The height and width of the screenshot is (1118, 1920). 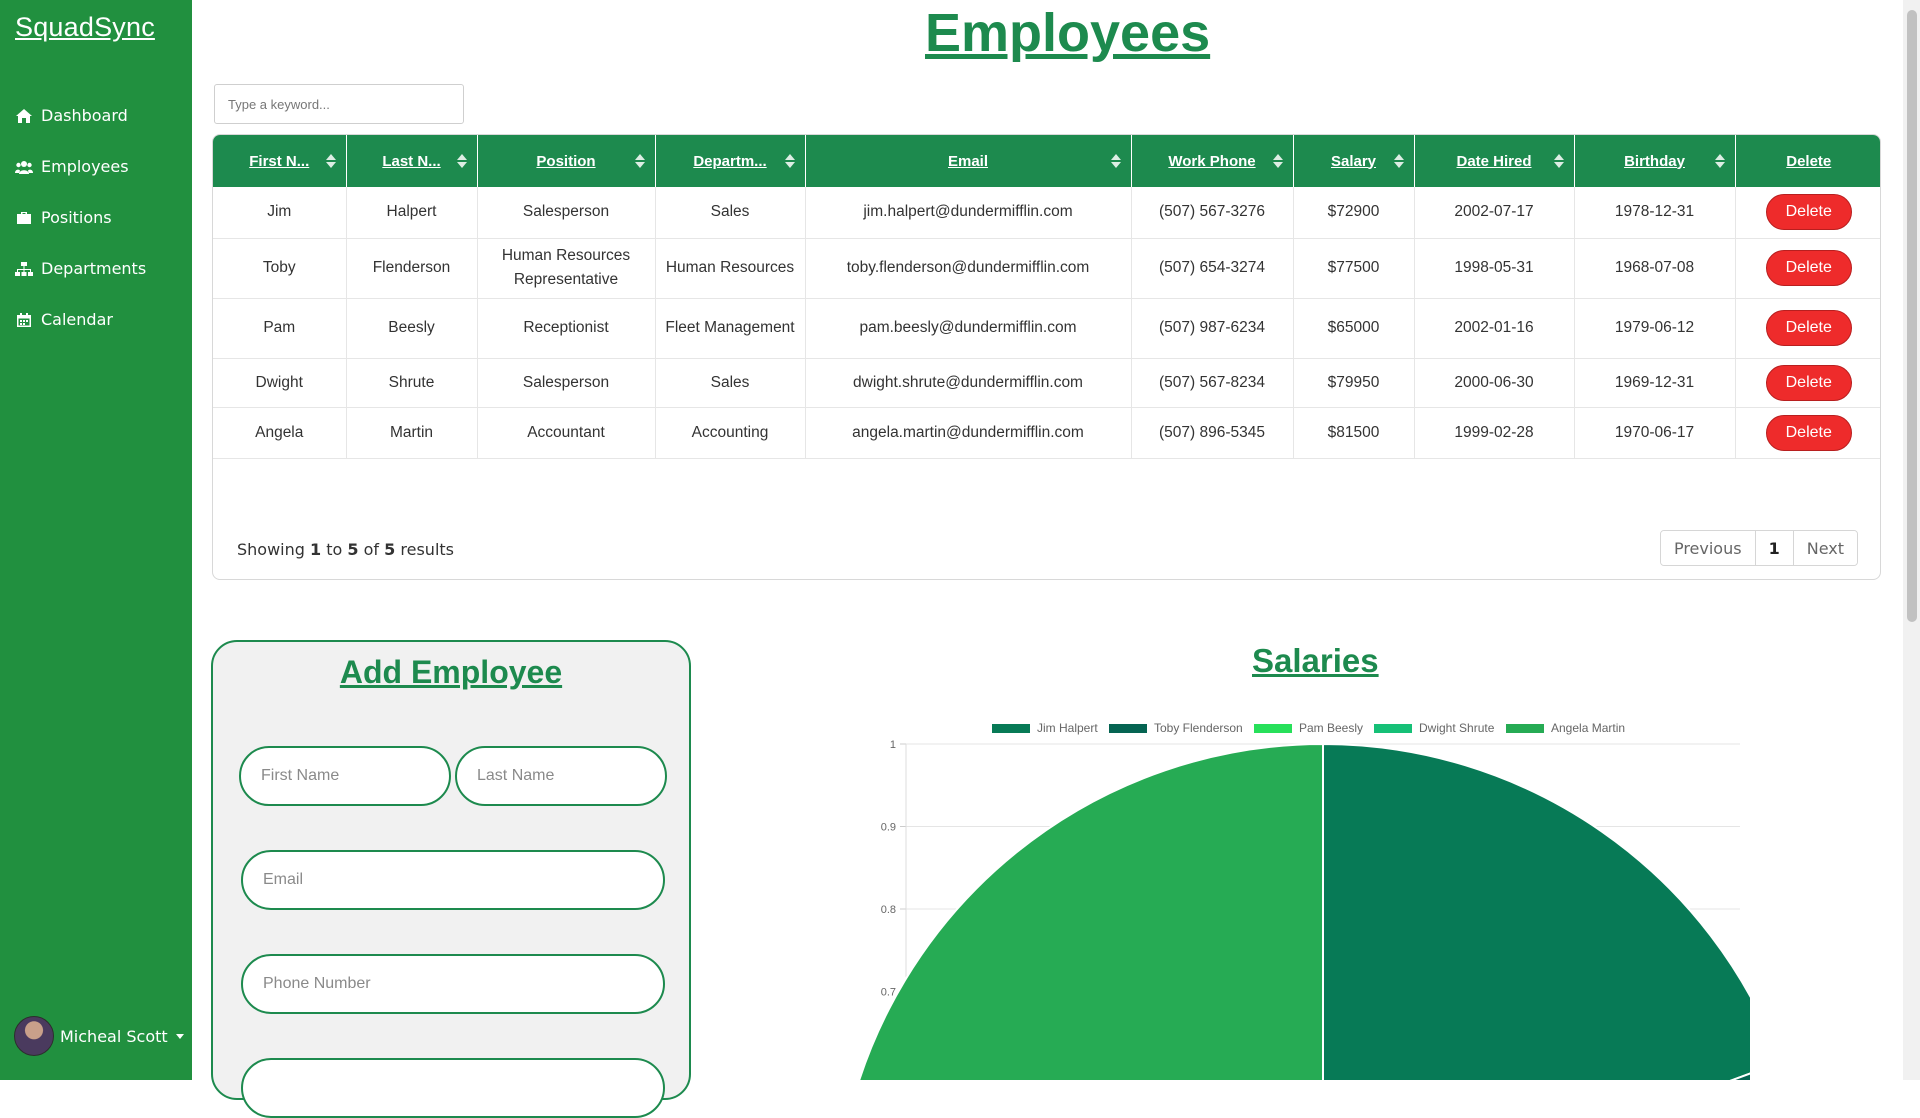 What do you see at coordinates (566, 161) in the screenshot?
I see `column-header-position: Position` at bounding box center [566, 161].